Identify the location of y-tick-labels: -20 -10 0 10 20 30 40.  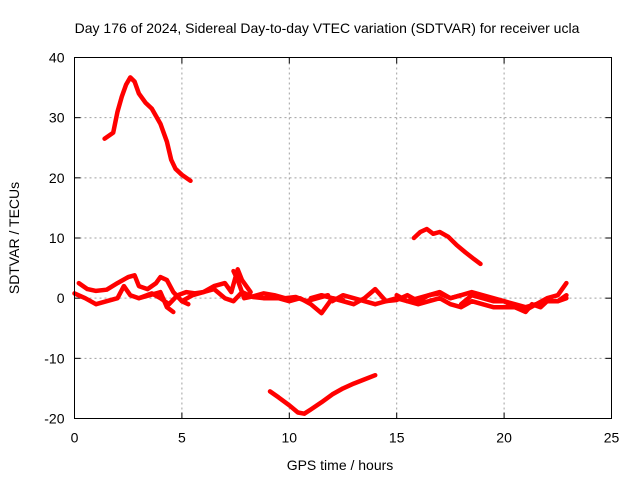
(54, 238).